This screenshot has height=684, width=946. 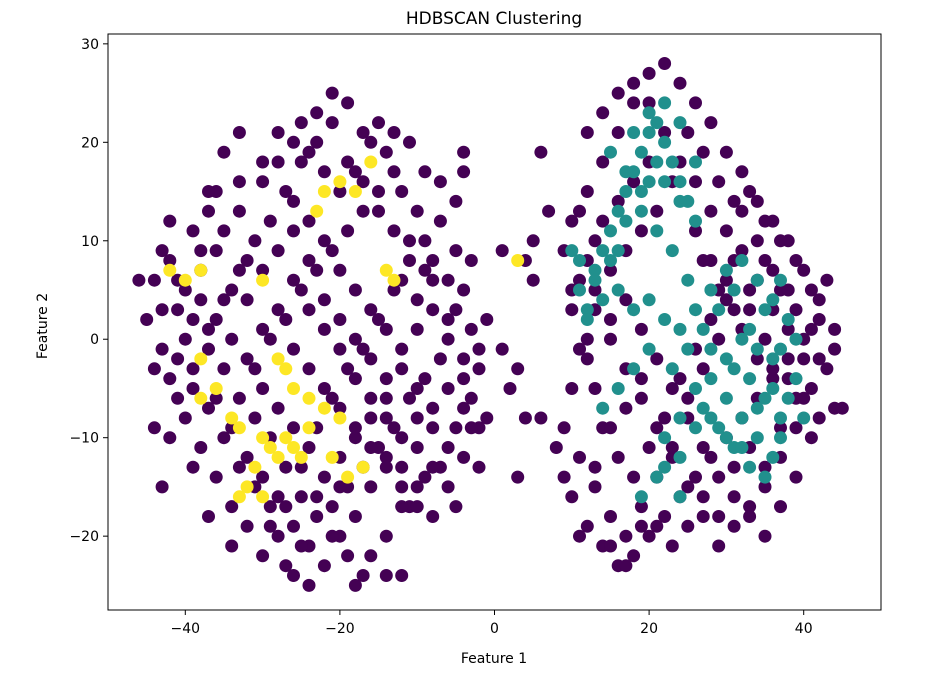 What do you see at coordinates (340, 629) in the screenshot?
I see `x-tick-label: −20` at bounding box center [340, 629].